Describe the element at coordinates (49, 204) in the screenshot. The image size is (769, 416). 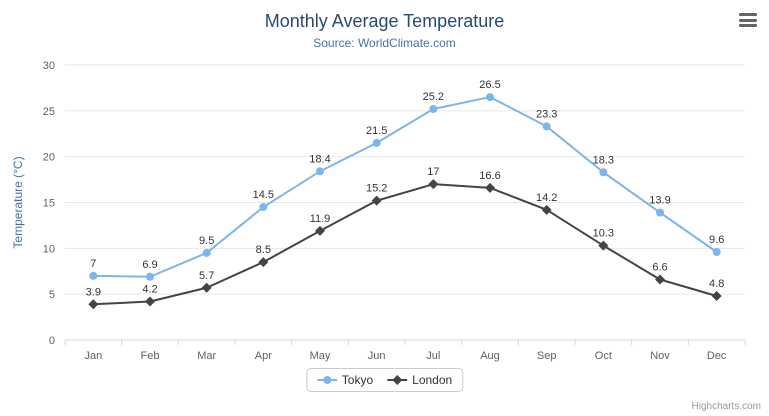
I see `y-axis-label: 15` at that location.